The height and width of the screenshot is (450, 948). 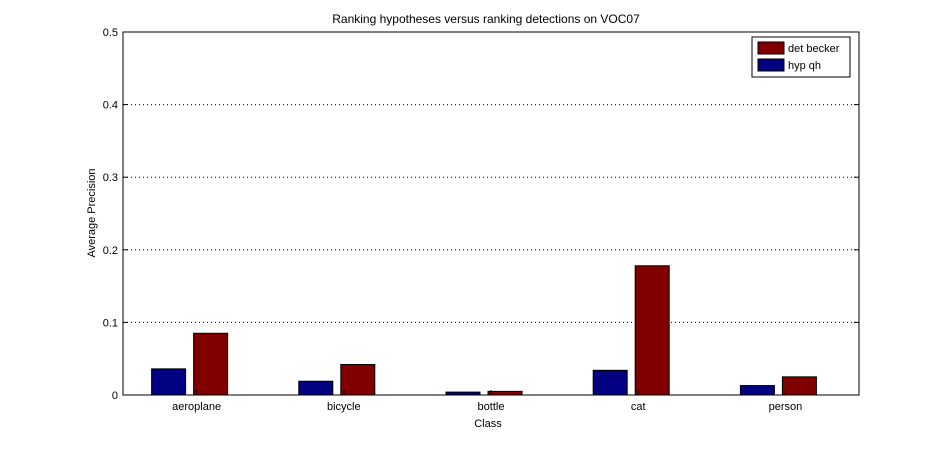 What do you see at coordinates (211, 364) in the screenshot?
I see `bar-det-becker-aeroplane` at bounding box center [211, 364].